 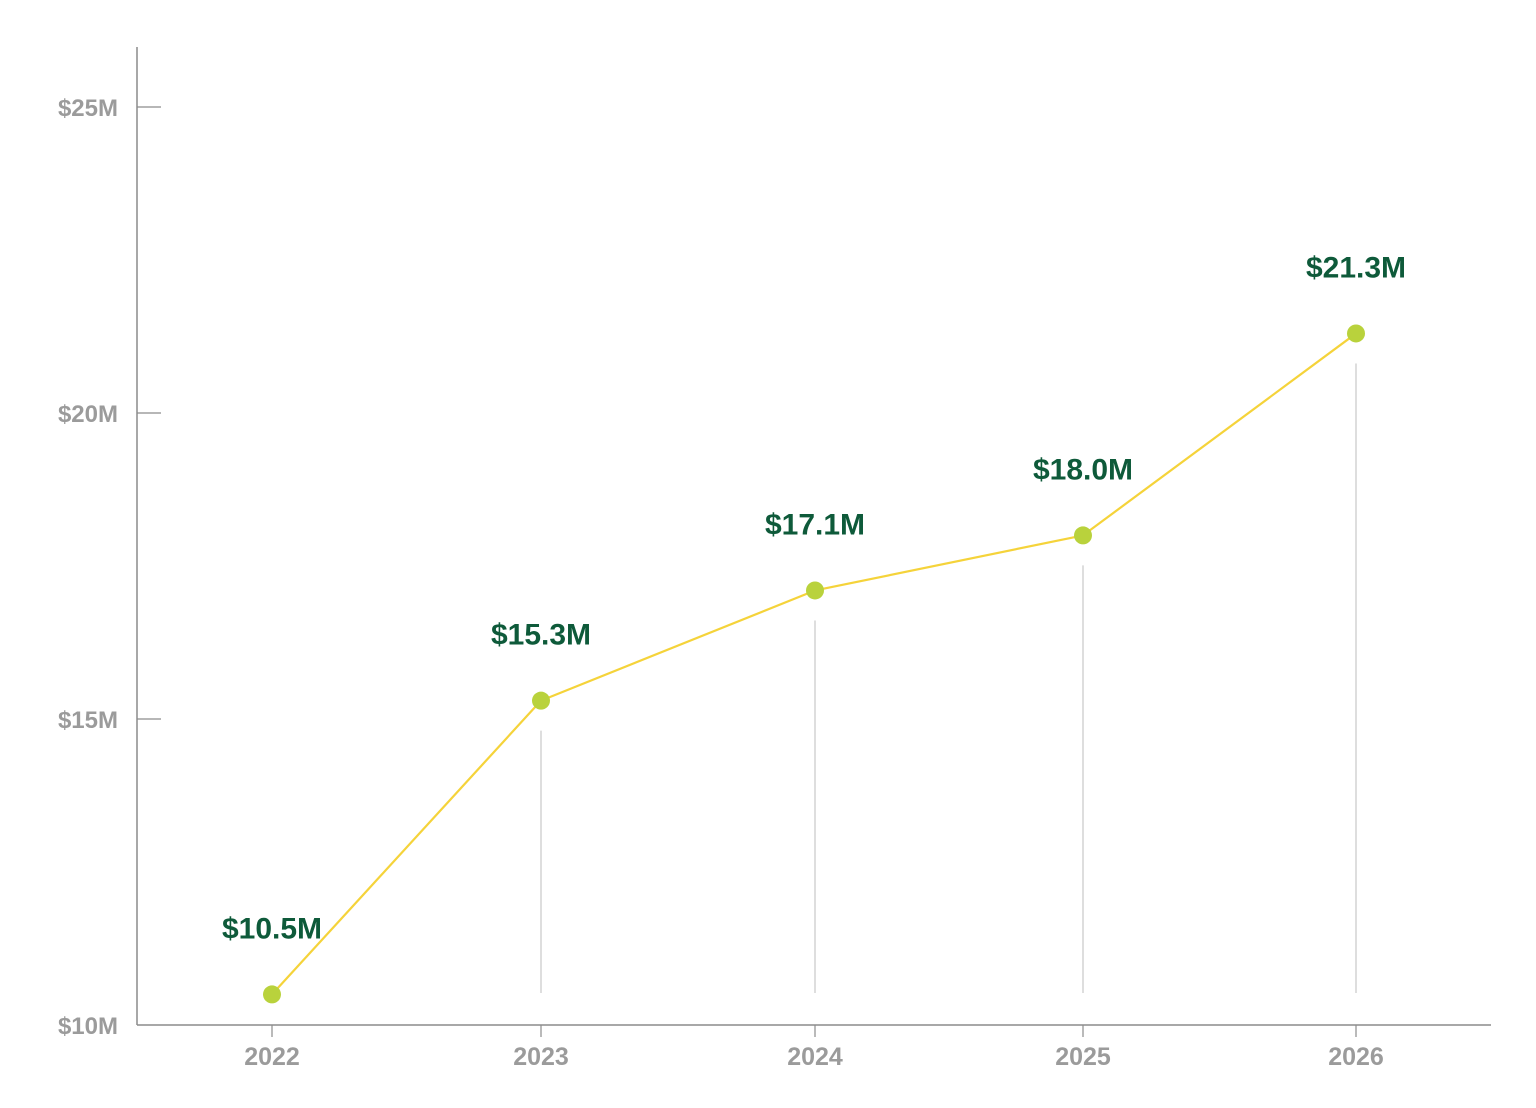 What do you see at coordinates (541, 1057) in the screenshot?
I see `x-tick-label: 2023` at bounding box center [541, 1057].